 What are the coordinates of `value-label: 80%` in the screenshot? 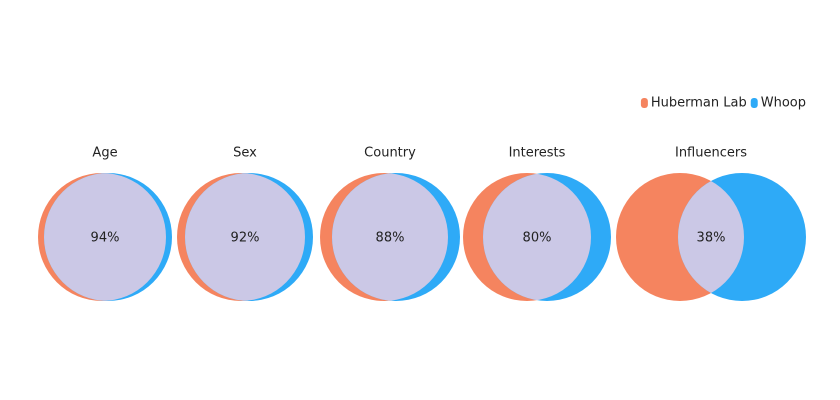 It's located at (537, 238).